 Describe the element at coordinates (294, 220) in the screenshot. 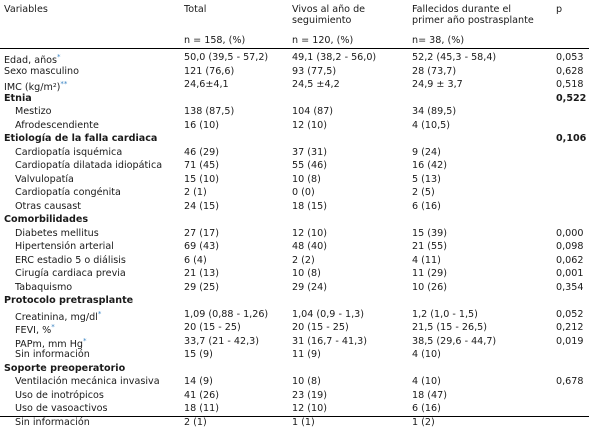

I see `section-row: Comorbilidades` at that location.